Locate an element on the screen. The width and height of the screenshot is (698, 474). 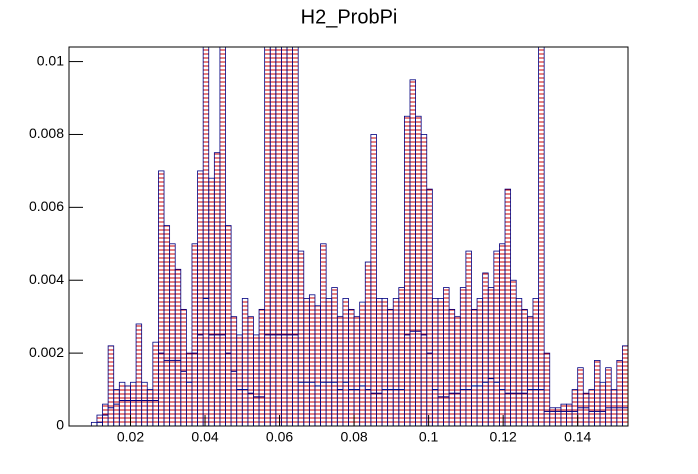
x-tick-label: 0.06 is located at coordinates (279, 437).